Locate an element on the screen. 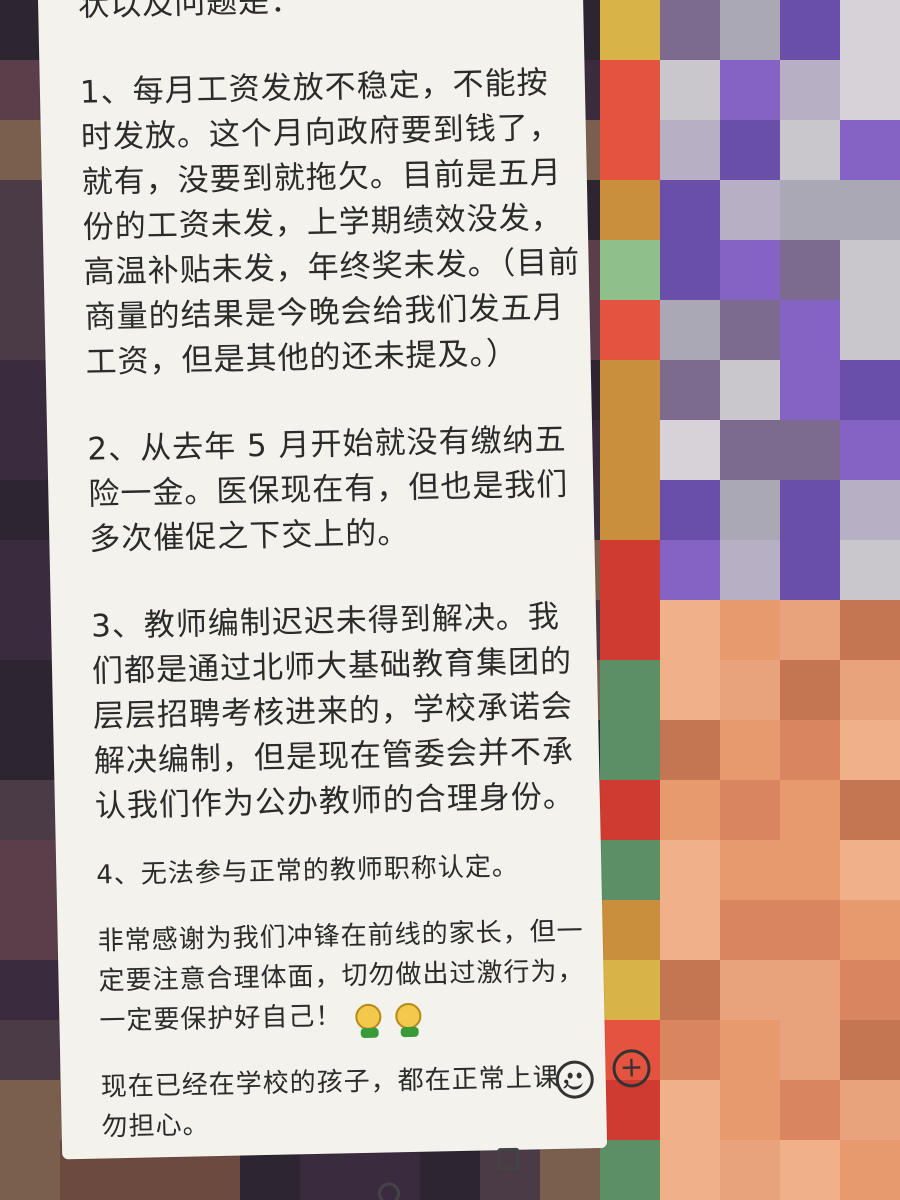  message-intro: 状以及问题是： is located at coordinates (190, 12).